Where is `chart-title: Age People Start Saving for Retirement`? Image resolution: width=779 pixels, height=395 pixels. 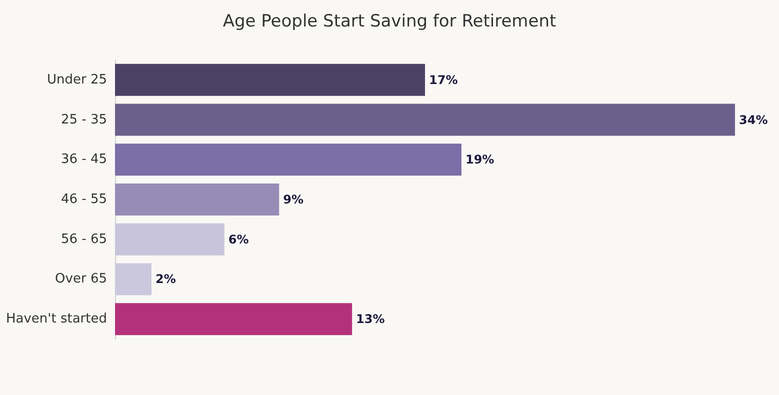 chart-title: Age People Start Saving for Retirement is located at coordinates (389, 22).